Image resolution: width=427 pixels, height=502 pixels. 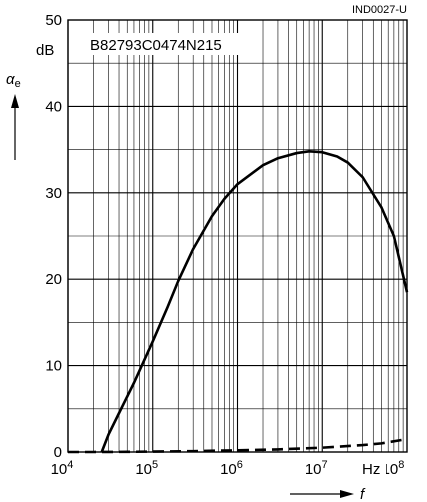 What do you see at coordinates (15, 101) in the screenshot?
I see `y-axis-arrow-head` at bounding box center [15, 101].